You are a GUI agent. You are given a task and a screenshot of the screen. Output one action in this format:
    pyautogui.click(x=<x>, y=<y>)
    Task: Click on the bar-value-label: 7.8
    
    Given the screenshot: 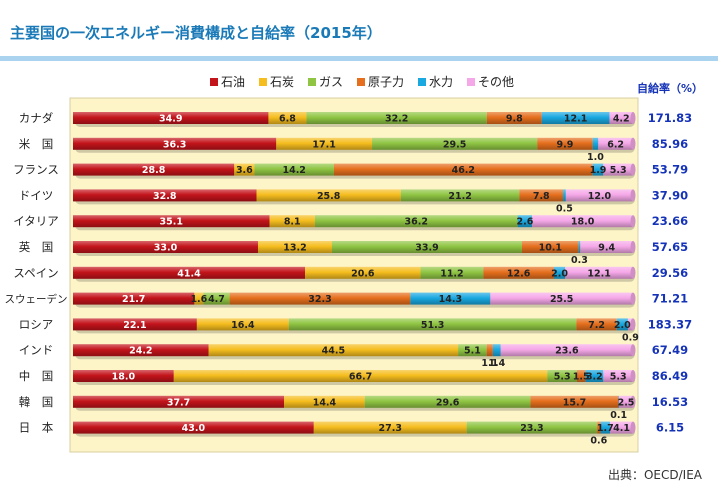 What is the action you would take?
    pyautogui.click(x=541, y=196)
    